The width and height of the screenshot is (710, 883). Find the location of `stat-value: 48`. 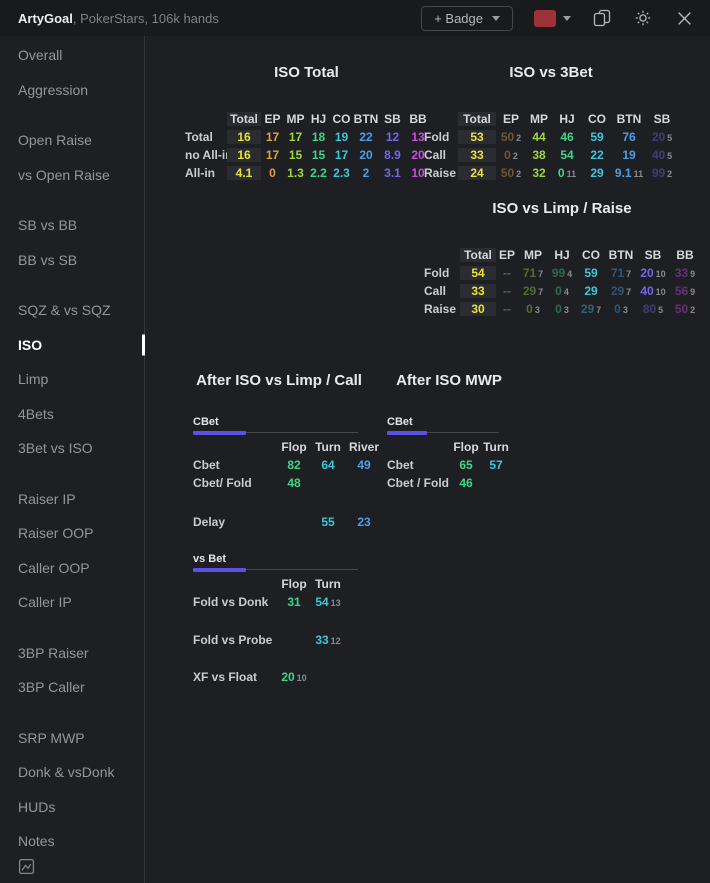

stat-value: 48 is located at coordinates (294, 483).